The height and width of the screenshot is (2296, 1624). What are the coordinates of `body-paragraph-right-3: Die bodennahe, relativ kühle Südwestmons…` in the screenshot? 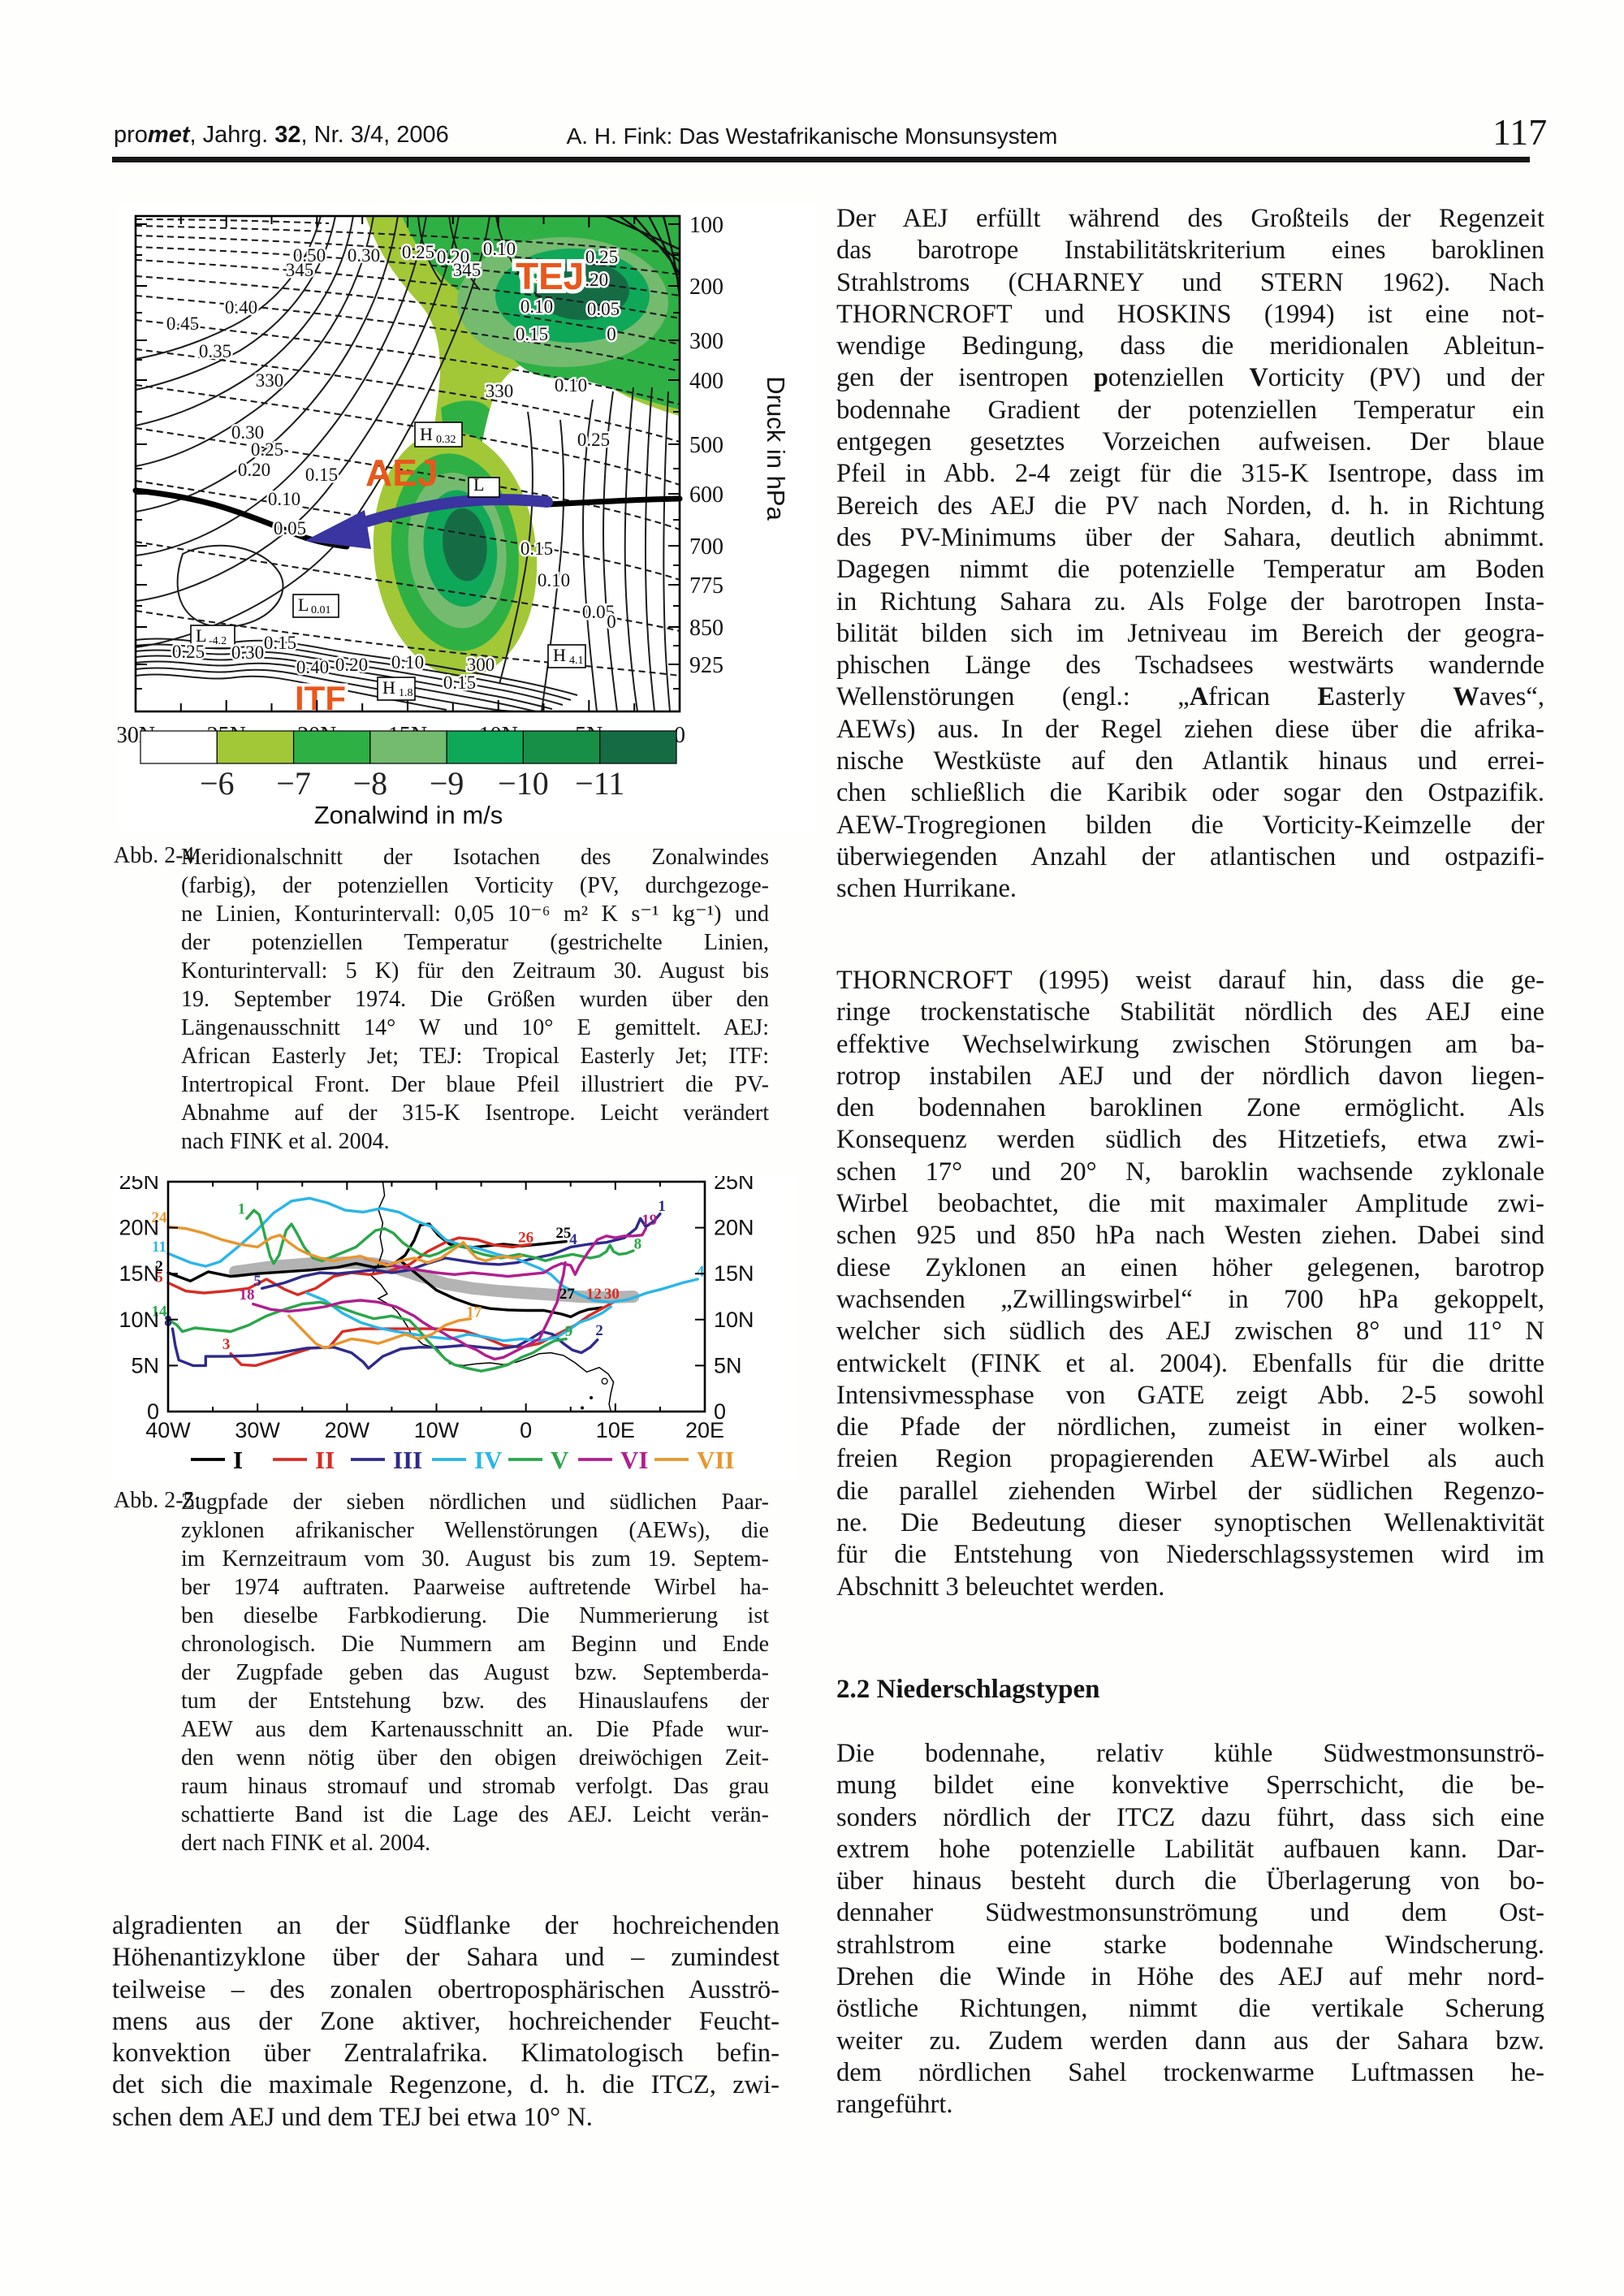 It's located at (1190, 1929).